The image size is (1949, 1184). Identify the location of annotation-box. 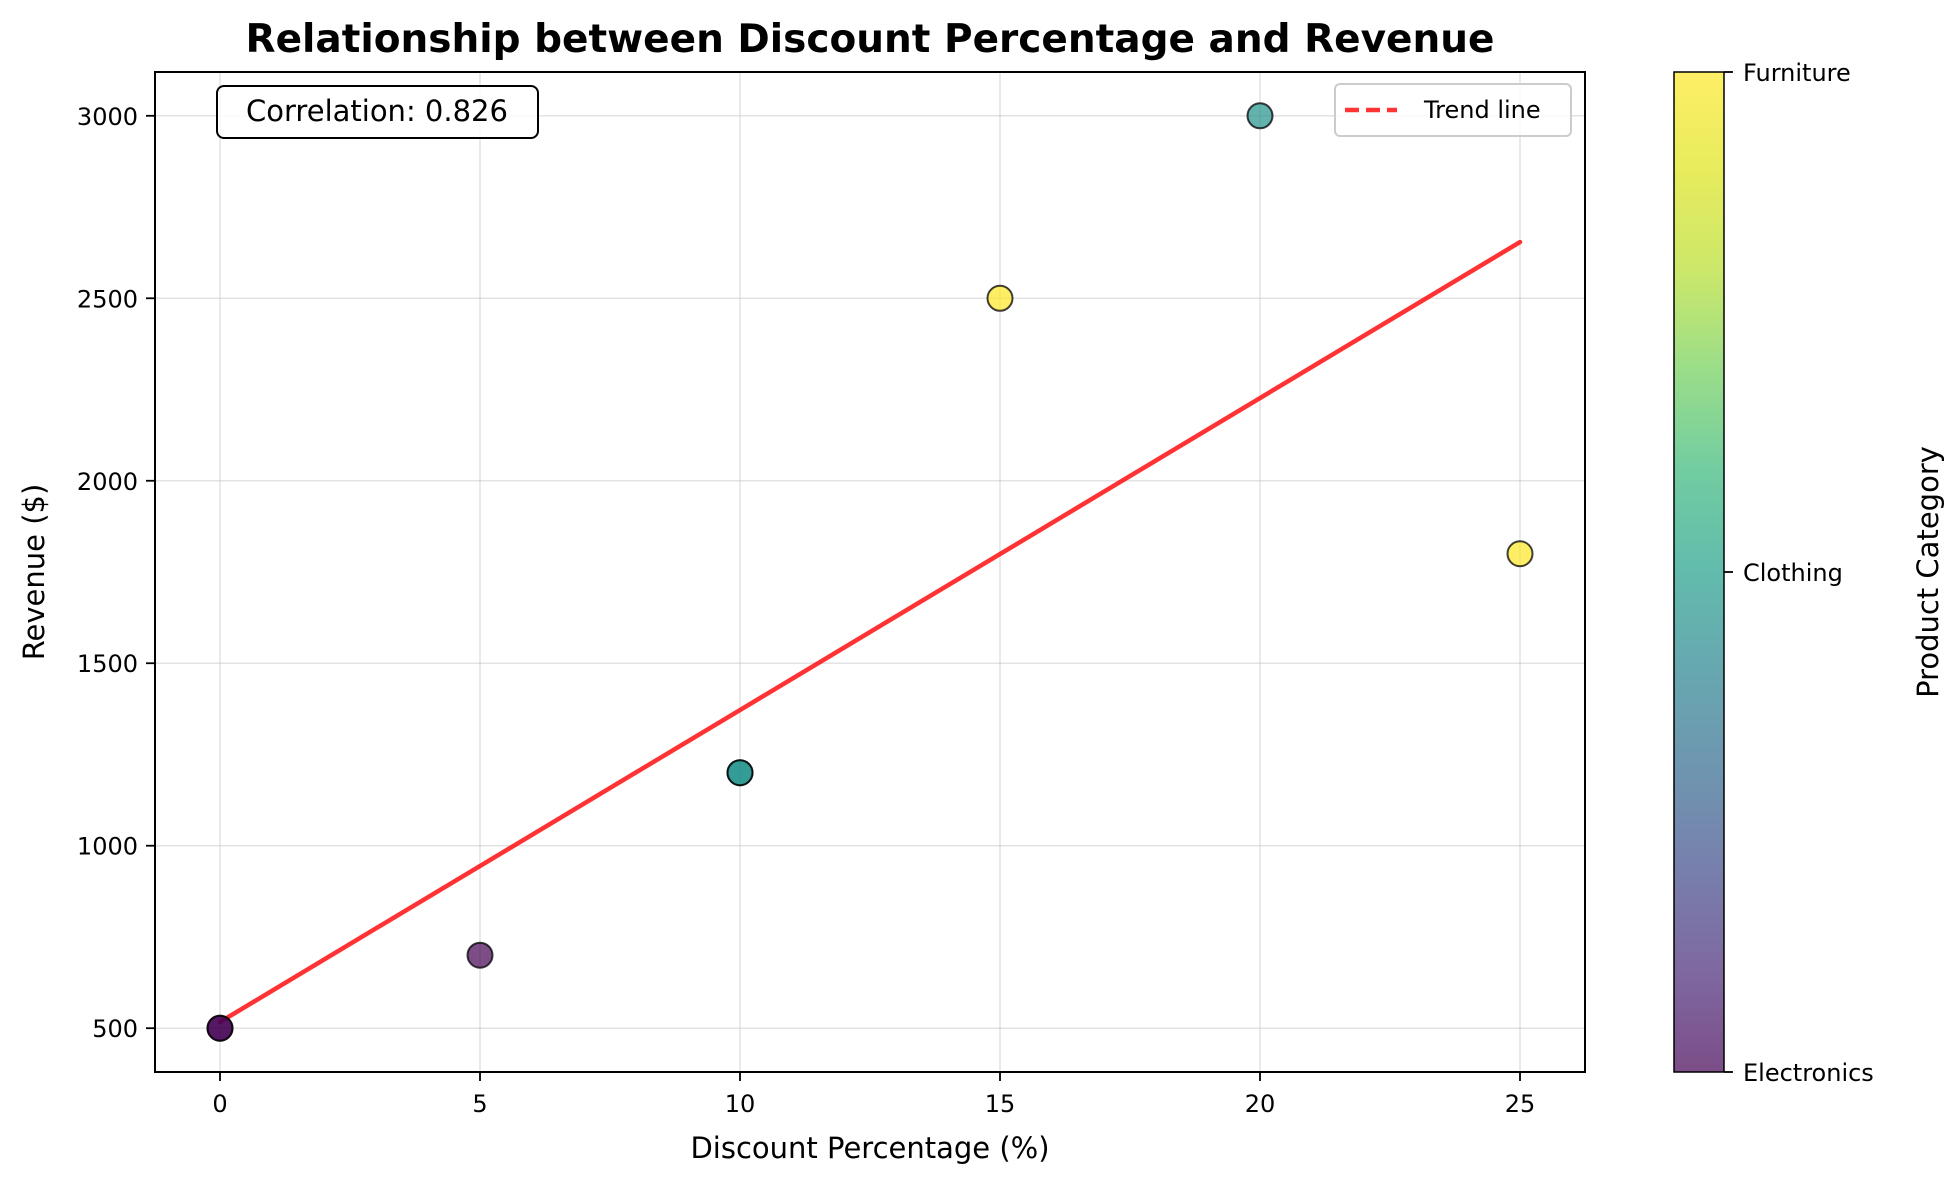
(377, 112).